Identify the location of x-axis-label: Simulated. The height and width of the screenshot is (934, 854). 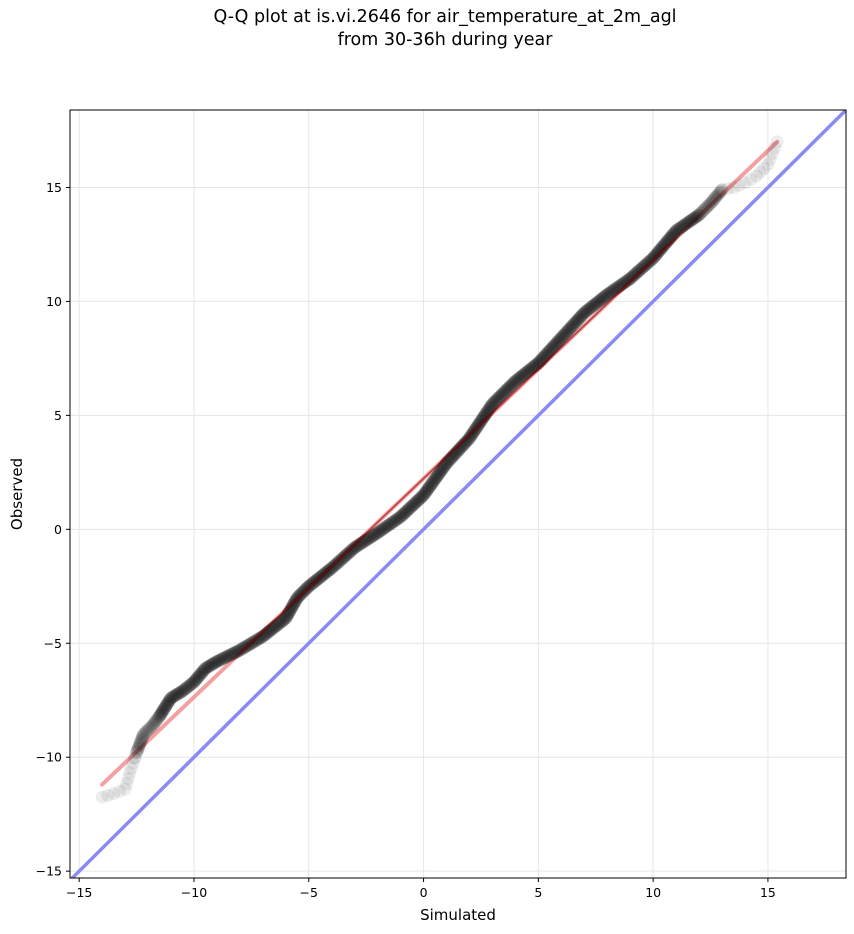
(458, 915).